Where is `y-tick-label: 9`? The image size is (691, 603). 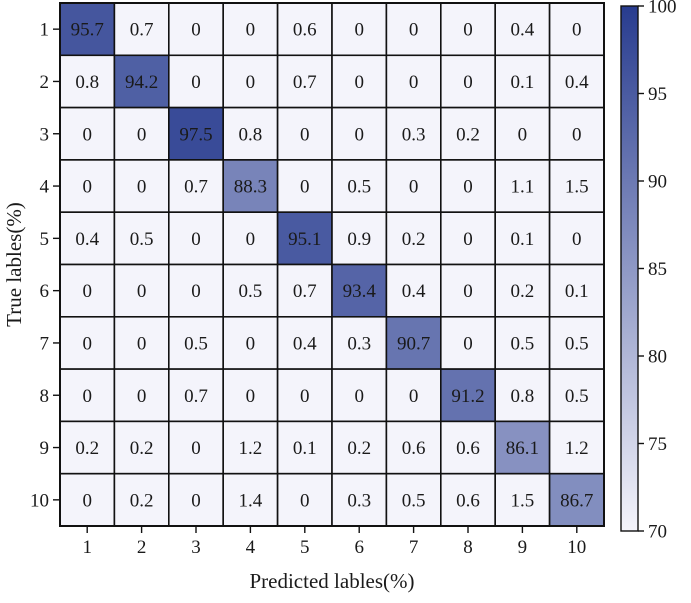
y-tick-label: 9 is located at coordinates (45, 448).